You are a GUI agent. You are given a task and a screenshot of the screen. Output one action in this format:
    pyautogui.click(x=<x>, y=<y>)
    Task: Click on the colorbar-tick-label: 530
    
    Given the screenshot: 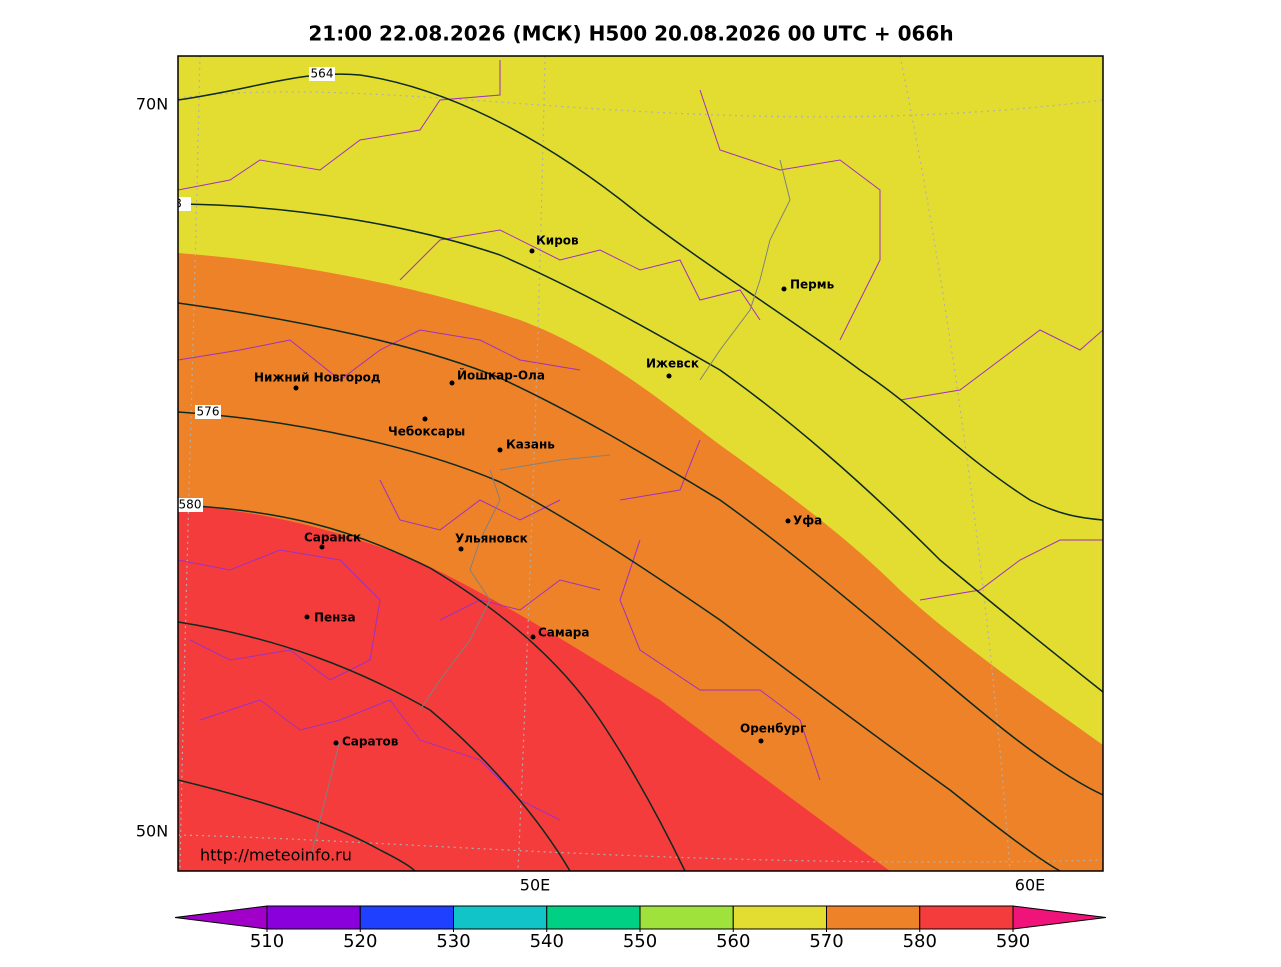 What is the action you would take?
    pyautogui.click(x=453, y=941)
    